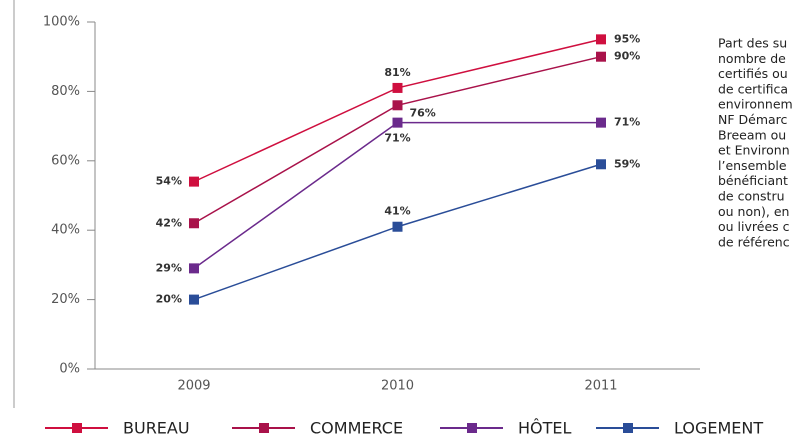  Describe the element at coordinates (169, 267) in the screenshot. I see `data-label: 29%` at that location.